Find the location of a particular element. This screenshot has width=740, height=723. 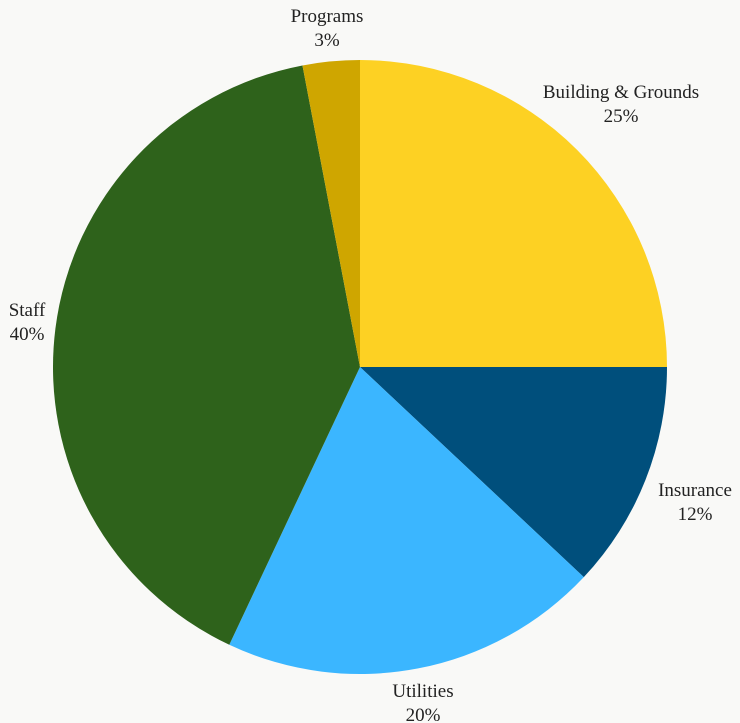

slice-value-building-grounds: 25% is located at coordinates (621, 116).